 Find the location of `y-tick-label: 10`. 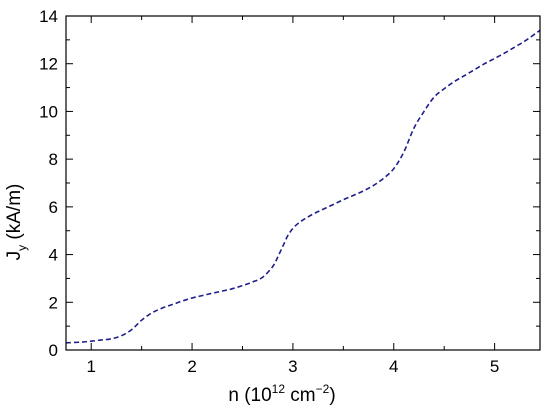

y-tick-label: 10 is located at coordinates (48, 111).